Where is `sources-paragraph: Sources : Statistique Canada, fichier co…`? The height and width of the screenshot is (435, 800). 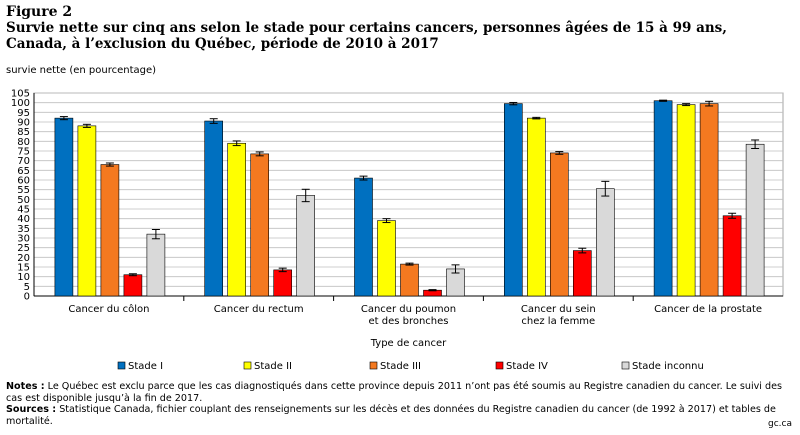 sources-paragraph: Sources : Statistique Canada, fichier co… is located at coordinates (396, 415).